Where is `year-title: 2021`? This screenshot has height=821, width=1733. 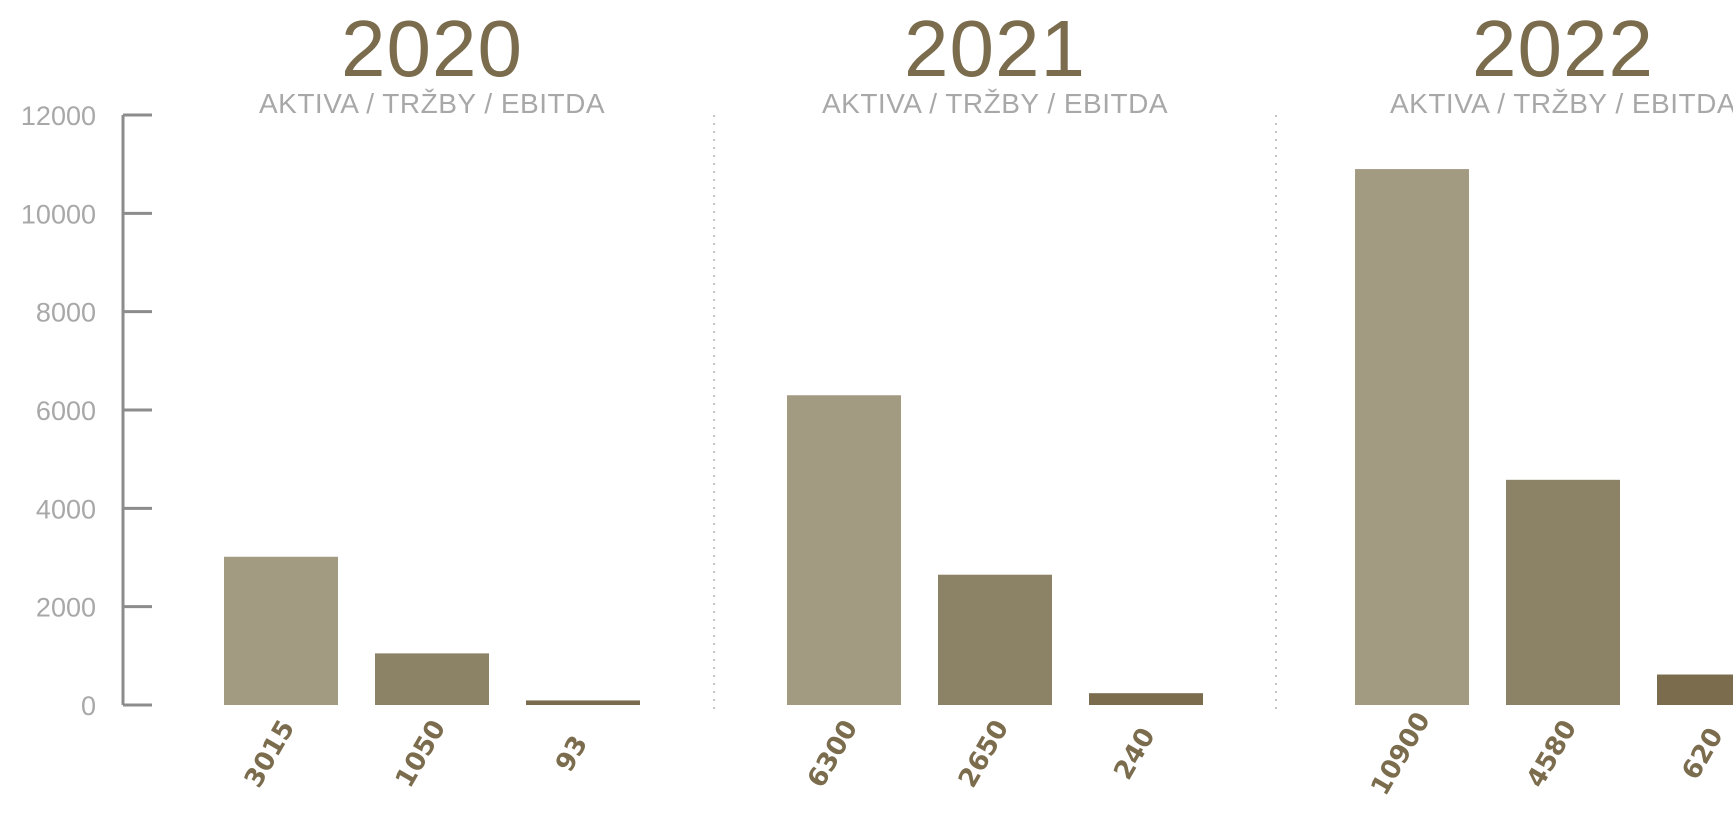 year-title: 2021 is located at coordinates (995, 48).